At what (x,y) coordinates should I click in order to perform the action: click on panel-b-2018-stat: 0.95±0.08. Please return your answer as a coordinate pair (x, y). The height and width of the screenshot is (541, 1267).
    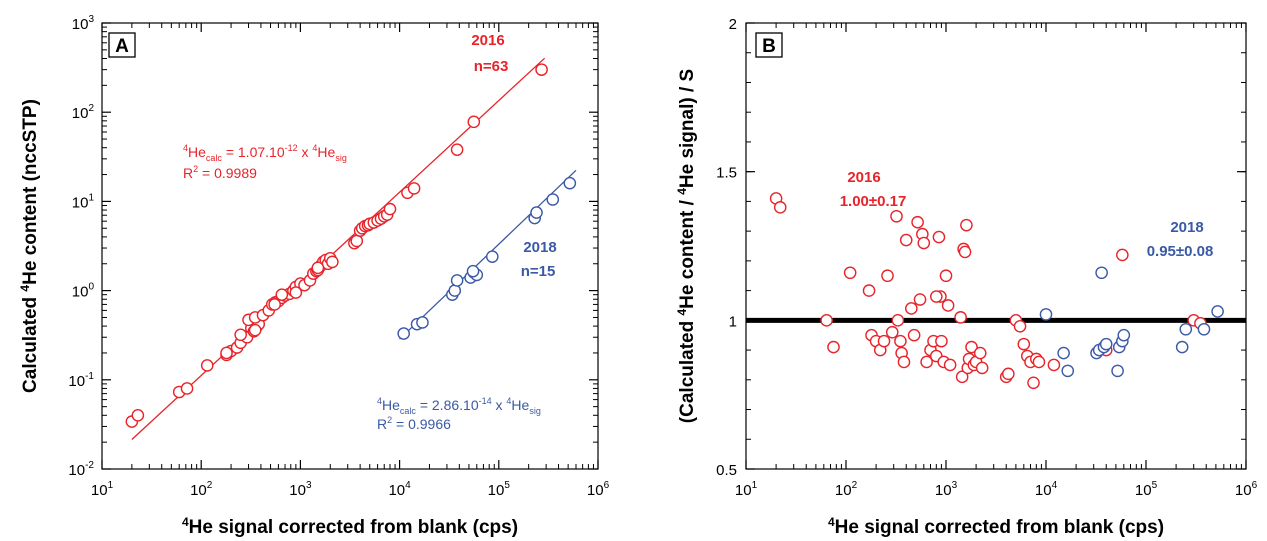
    Looking at the image, I should click on (1180, 251).